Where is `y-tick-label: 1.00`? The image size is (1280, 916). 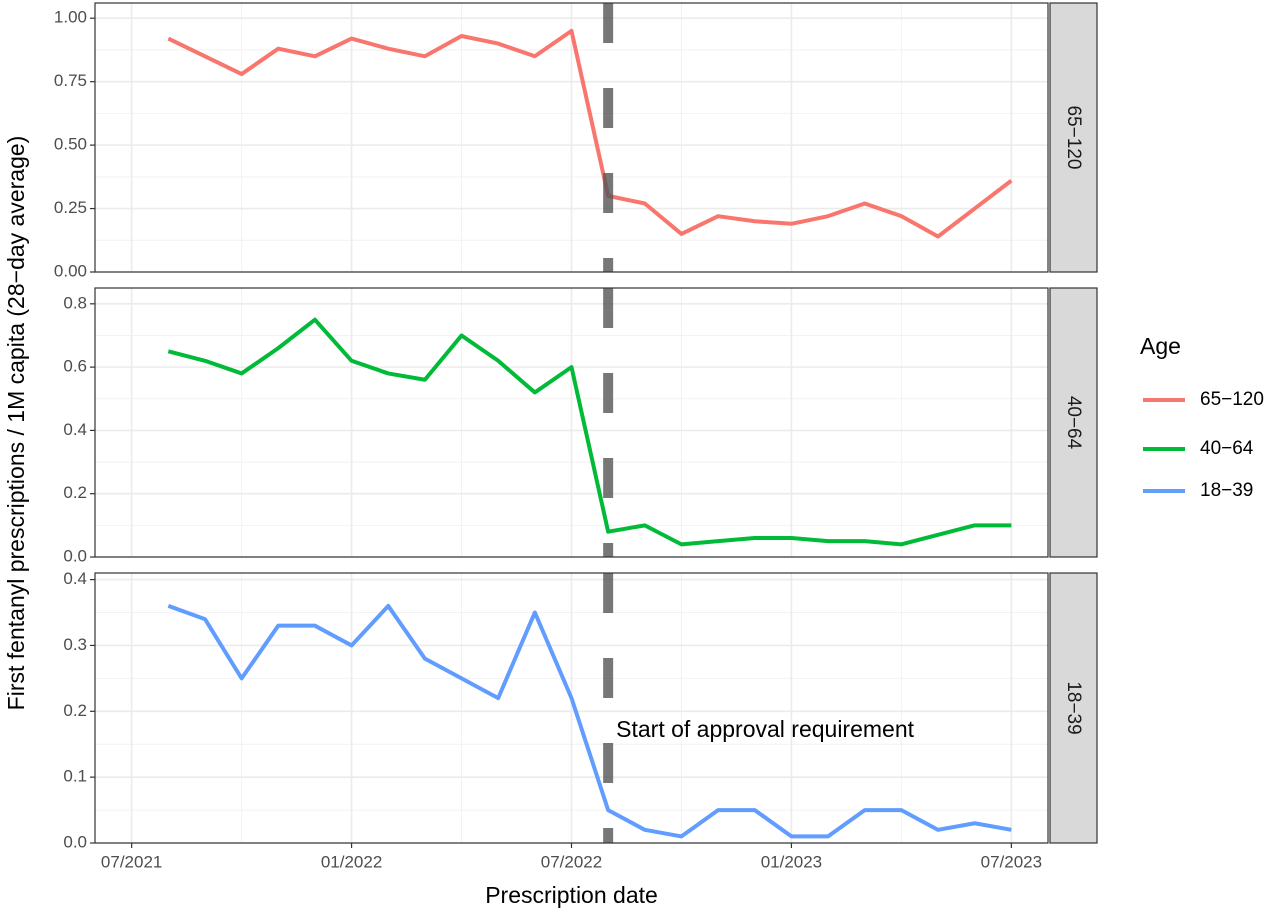
y-tick-label: 1.00 is located at coordinates (70, 17).